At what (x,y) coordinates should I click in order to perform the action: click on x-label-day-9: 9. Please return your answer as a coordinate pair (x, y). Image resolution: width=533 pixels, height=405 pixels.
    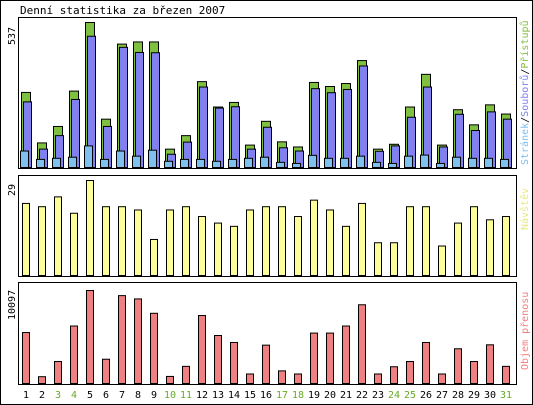
    Looking at the image, I should click on (154, 395).